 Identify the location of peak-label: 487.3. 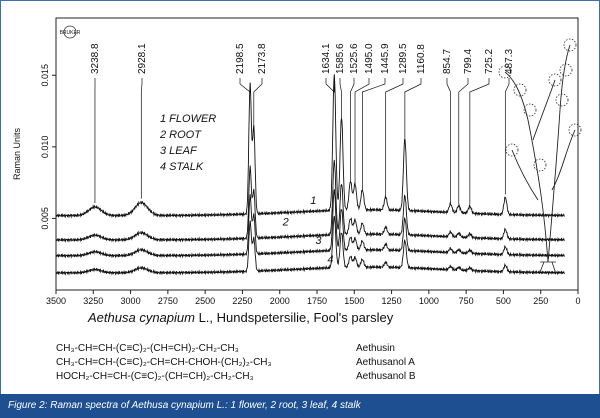
(509, 61).